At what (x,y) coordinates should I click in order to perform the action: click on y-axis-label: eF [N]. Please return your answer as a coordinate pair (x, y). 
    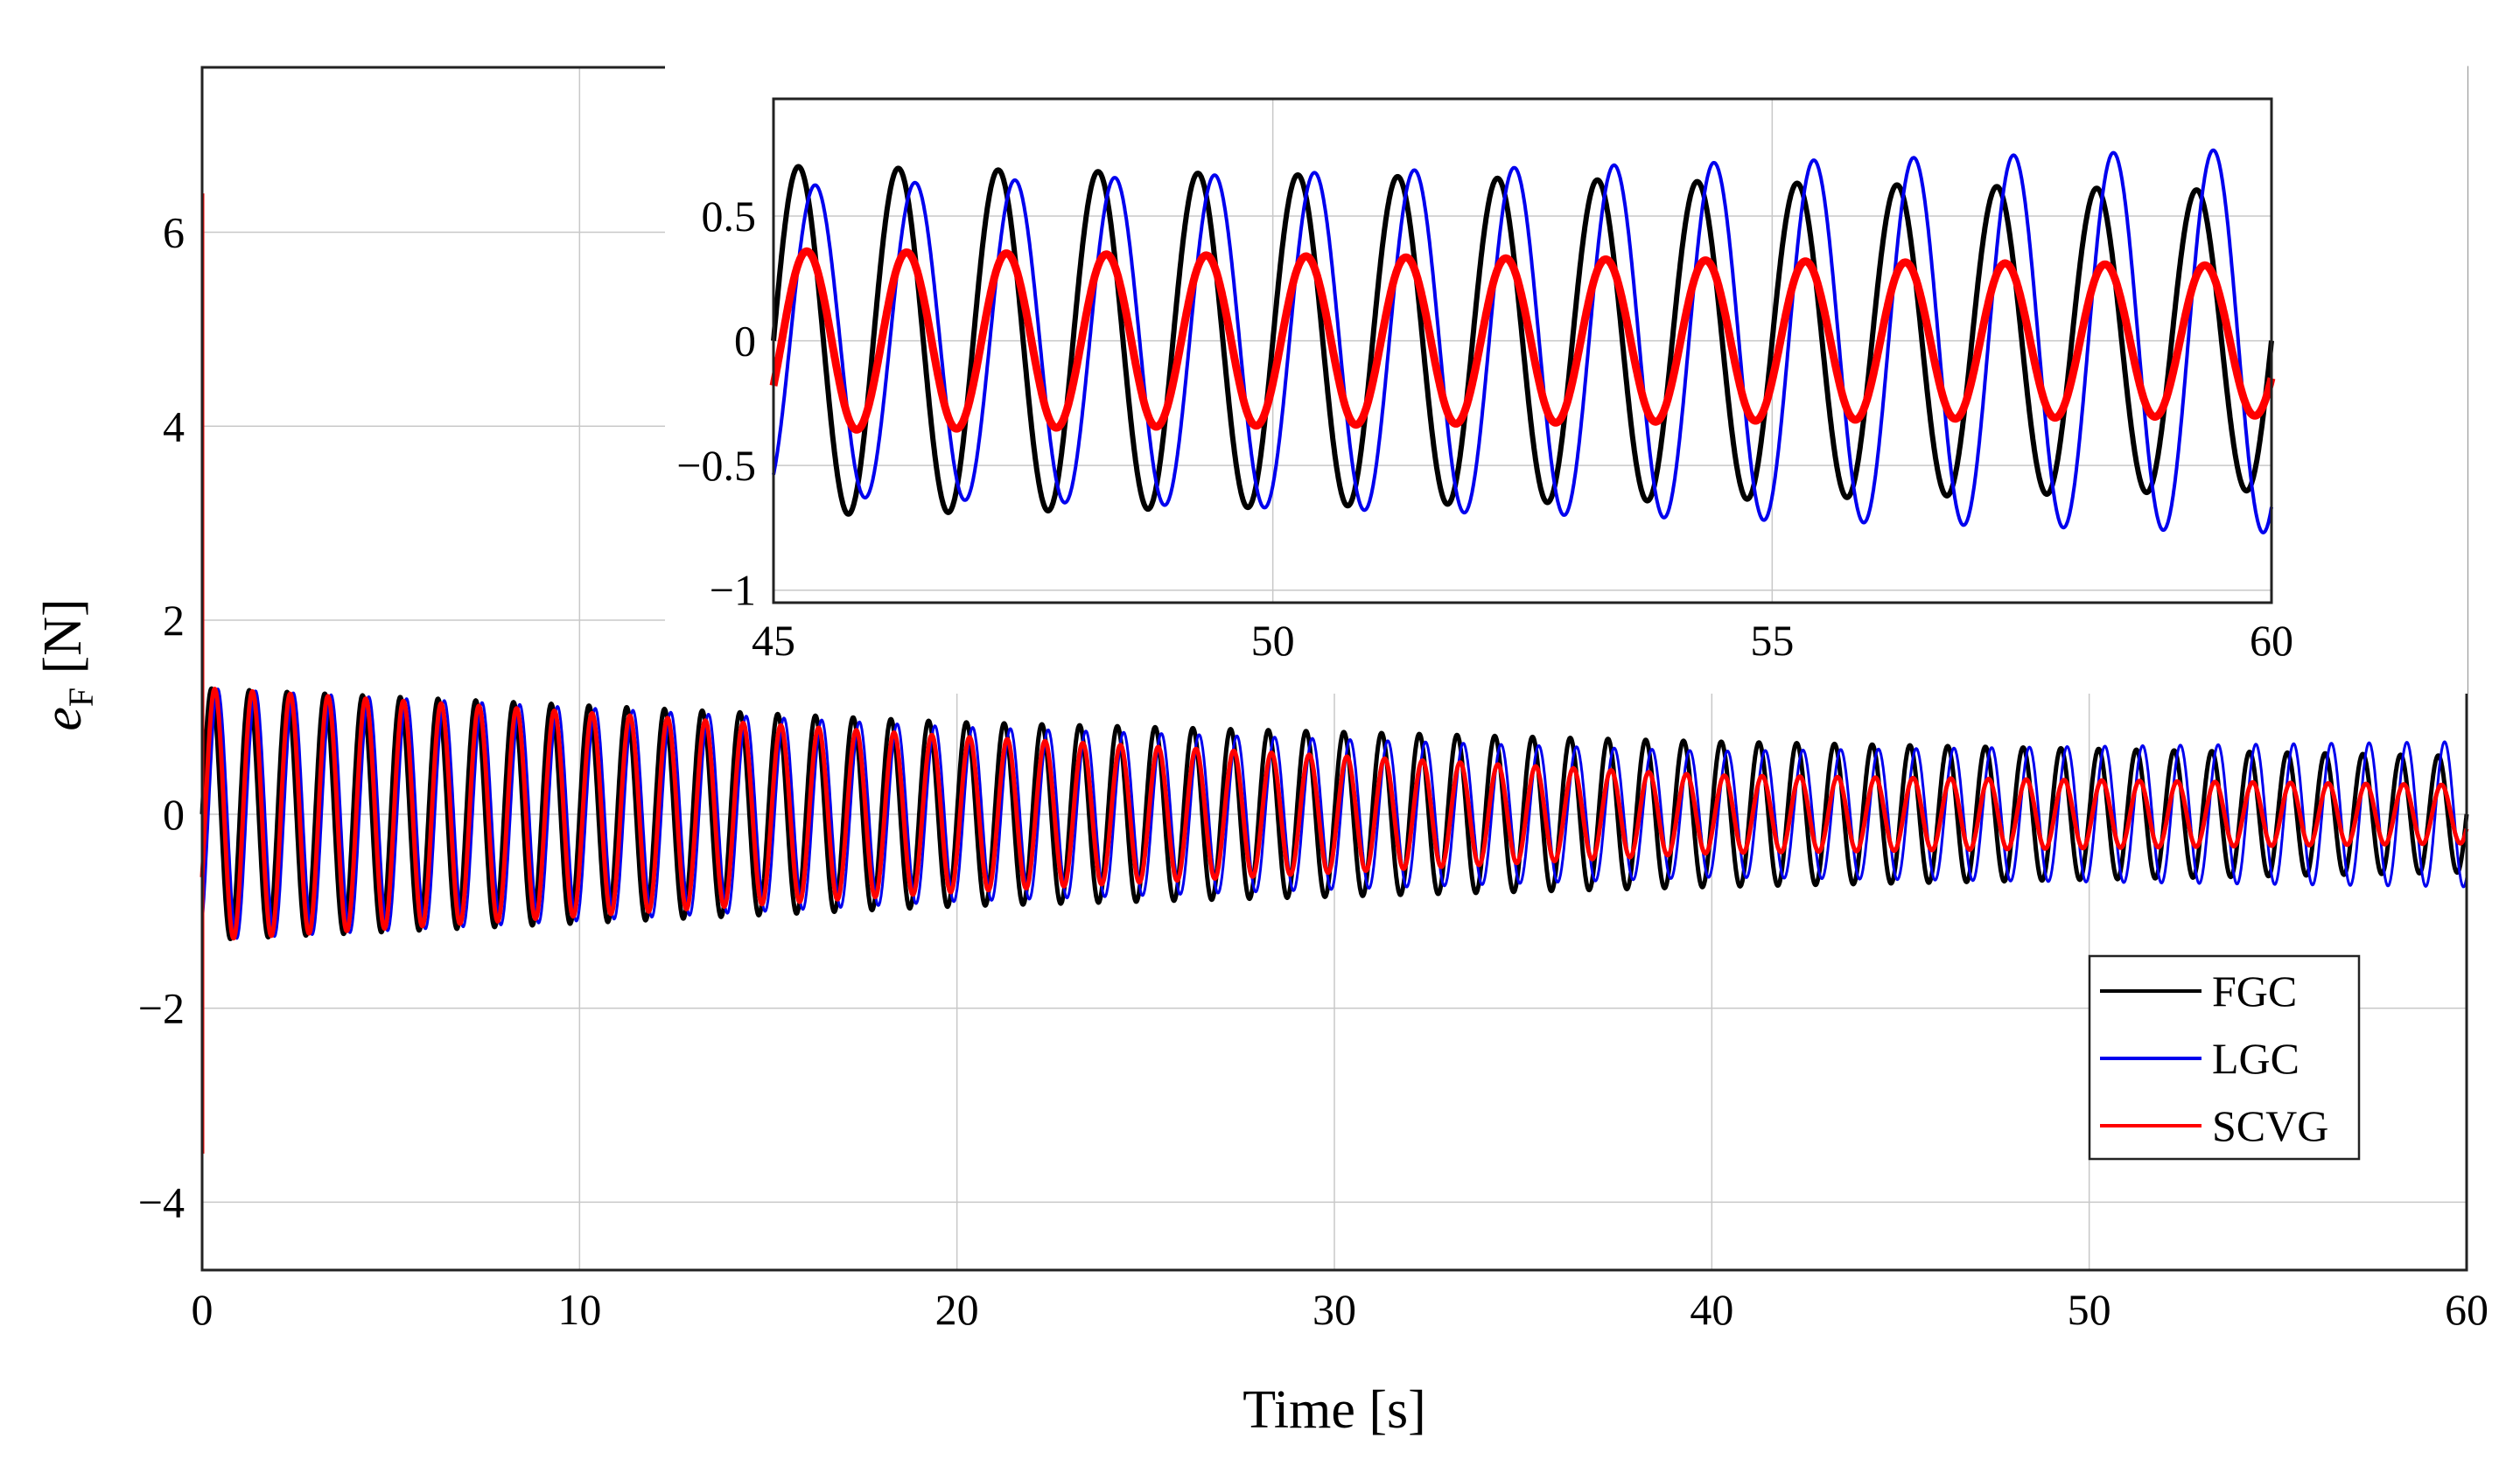
    Looking at the image, I should click on (67, 664).